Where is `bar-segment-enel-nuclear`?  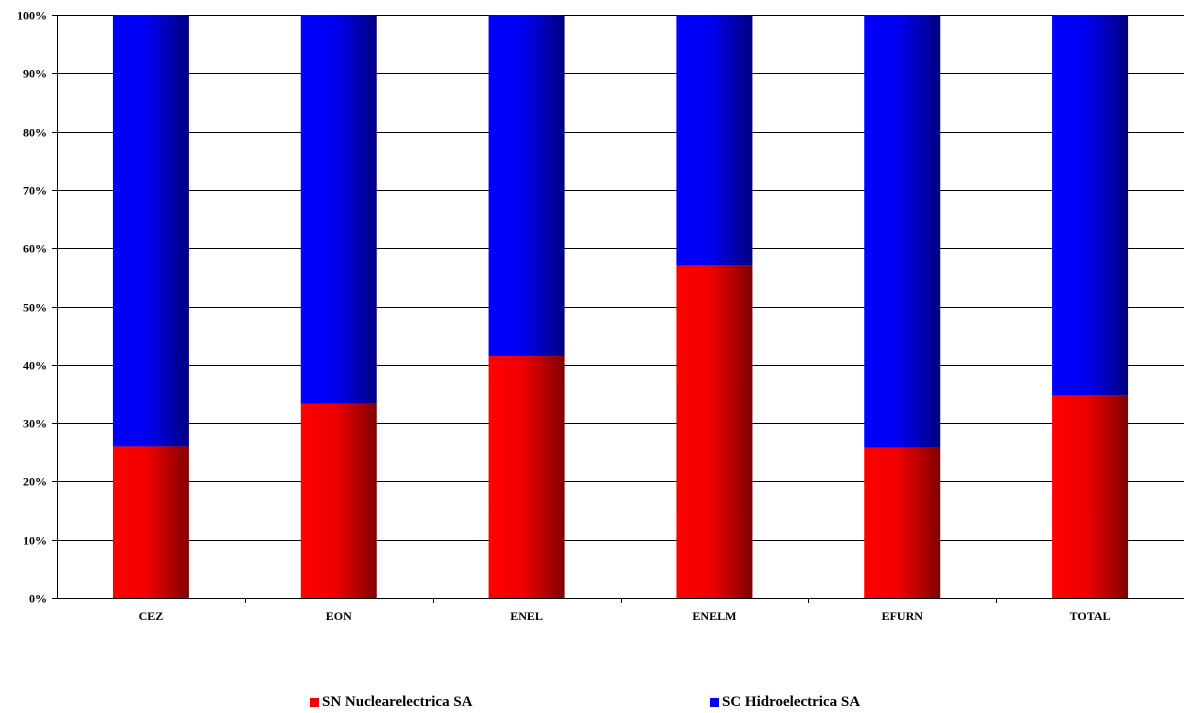 bar-segment-enel-nuclear is located at coordinates (526, 477).